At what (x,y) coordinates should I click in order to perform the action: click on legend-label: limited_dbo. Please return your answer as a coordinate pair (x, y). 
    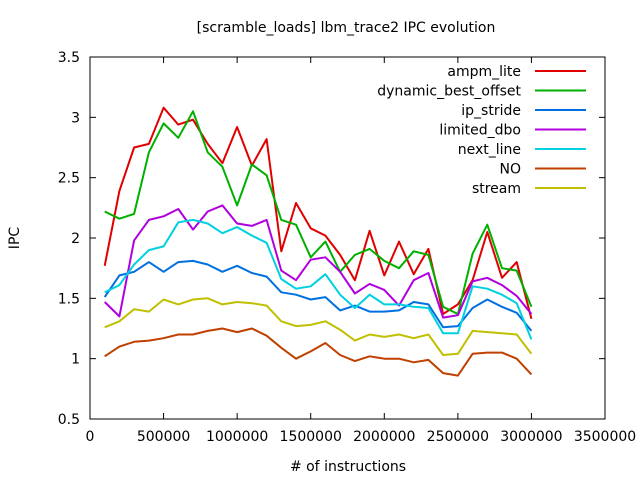
    Looking at the image, I should click on (480, 131).